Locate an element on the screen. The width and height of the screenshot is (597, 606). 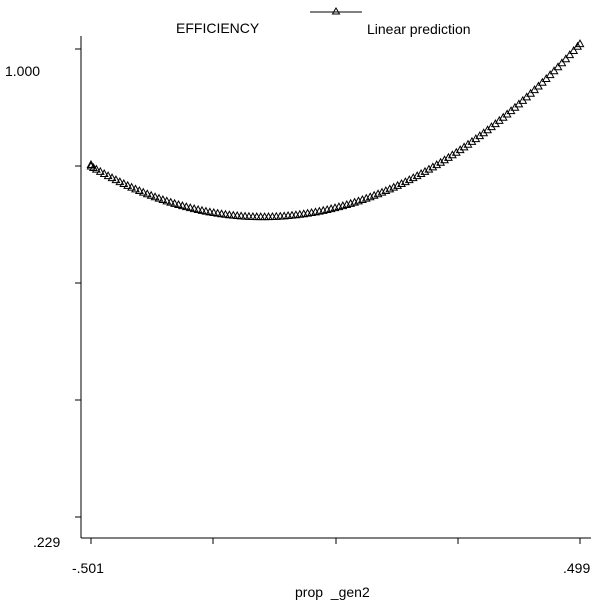
y-tick-label-bottom: .229 is located at coordinates (46, 542).